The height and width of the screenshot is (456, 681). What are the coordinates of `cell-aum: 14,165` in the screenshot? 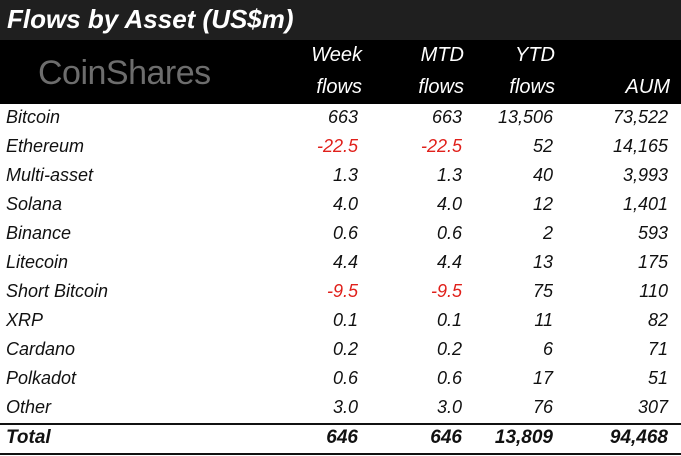 It's located at (640, 146).